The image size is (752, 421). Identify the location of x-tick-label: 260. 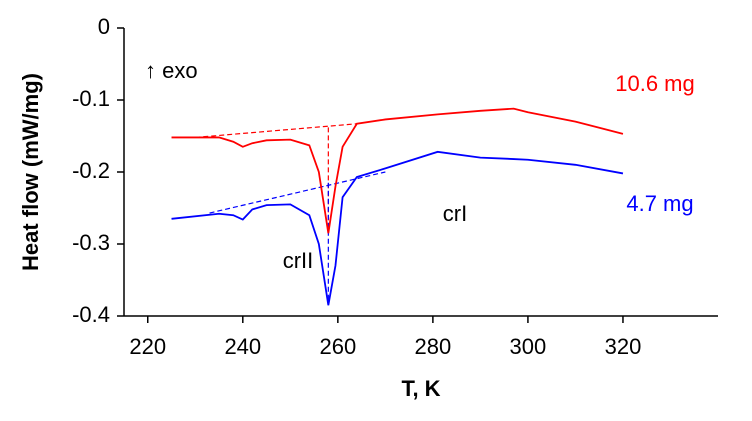
(337, 346).